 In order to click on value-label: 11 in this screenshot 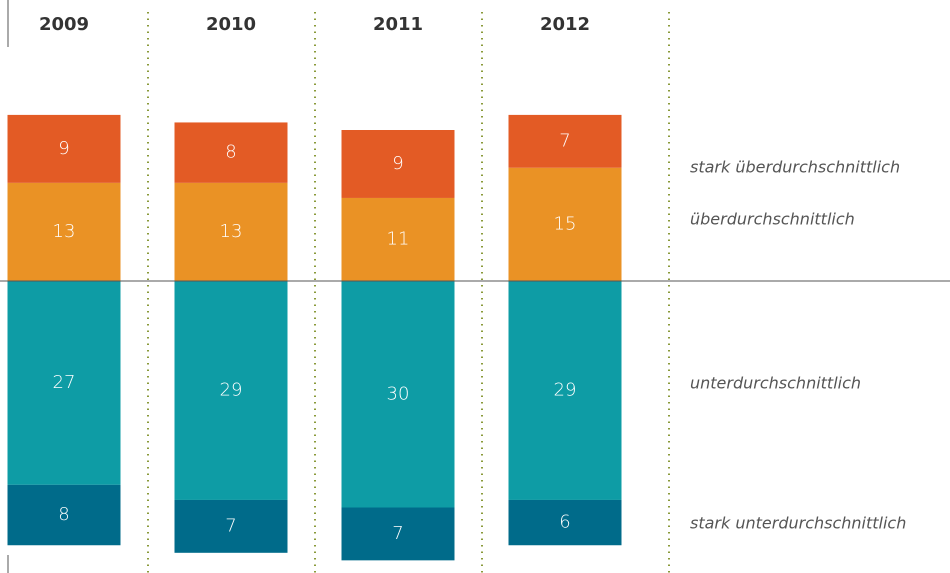, I will do `click(398, 238)`.